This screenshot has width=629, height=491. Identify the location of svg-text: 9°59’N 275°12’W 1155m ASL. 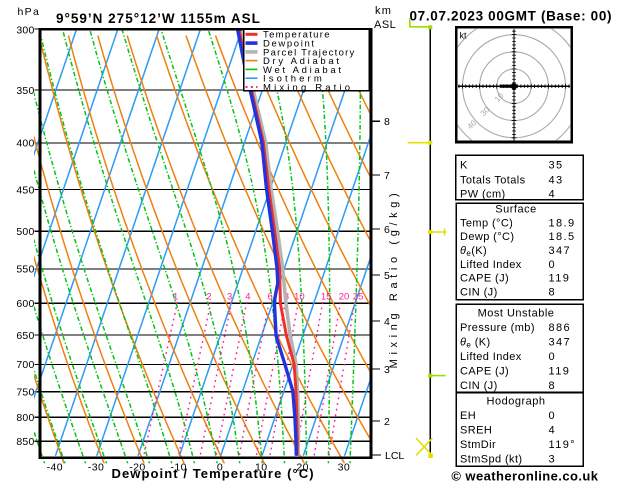
(158, 18).